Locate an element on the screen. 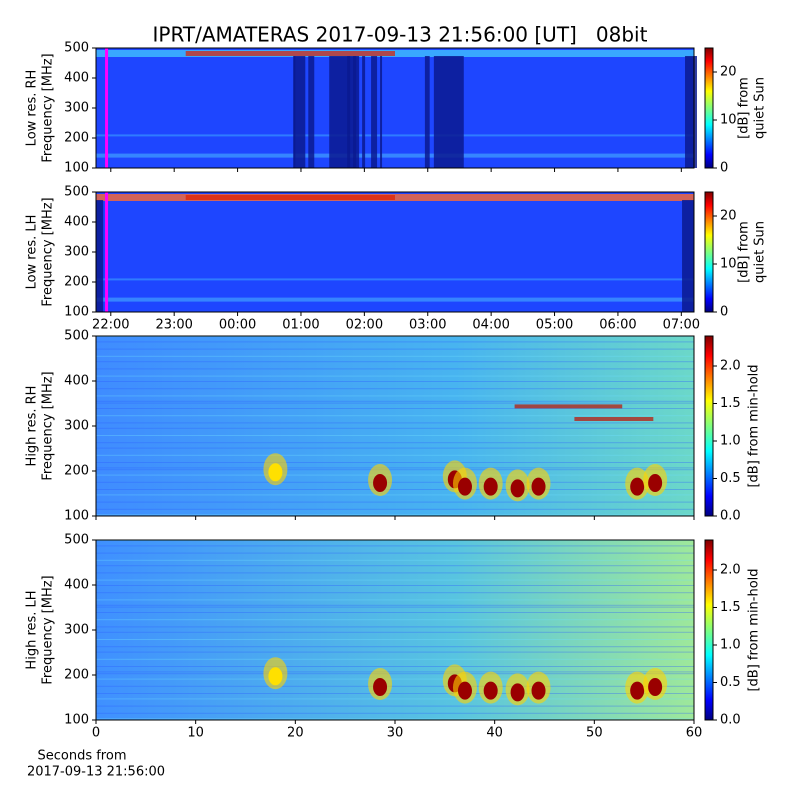 The width and height of the screenshot is (800, 800). x-tick-label: 06:00 is located at coordinates (617, 325).